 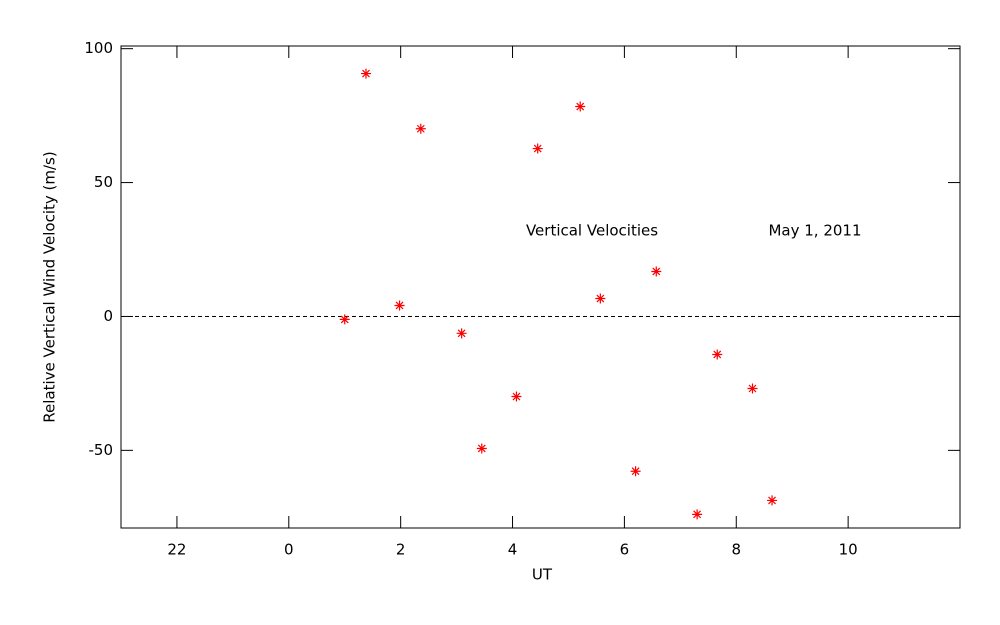 I want to click on x-tick-label: 4, so click(x=513, y=550).